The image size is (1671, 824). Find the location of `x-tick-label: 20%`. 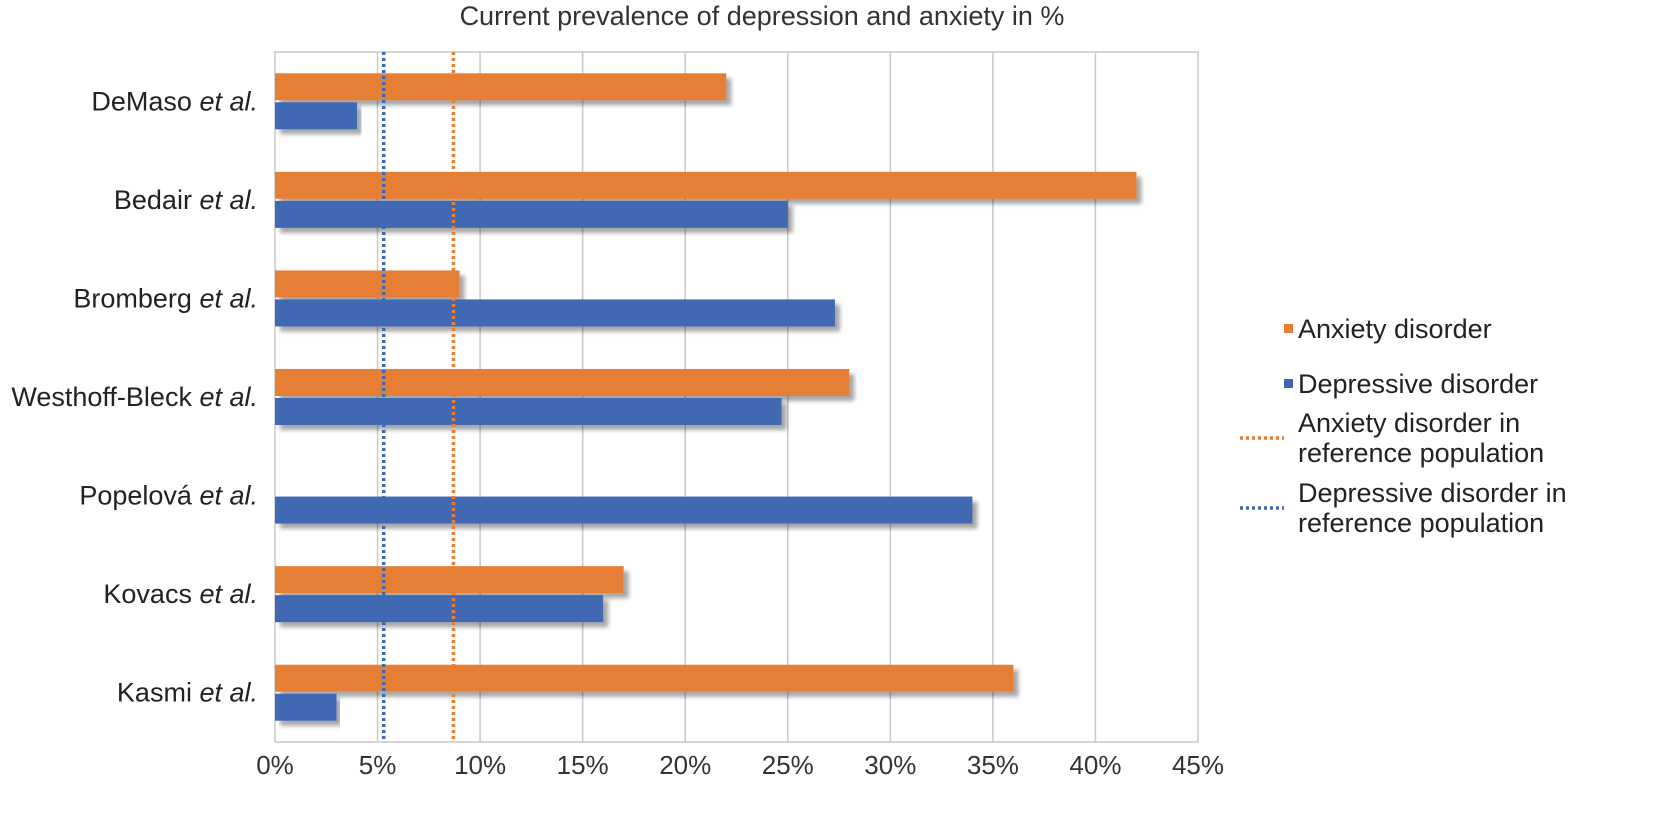

x-tick-label: 20% is located at coordinates (685, 765).